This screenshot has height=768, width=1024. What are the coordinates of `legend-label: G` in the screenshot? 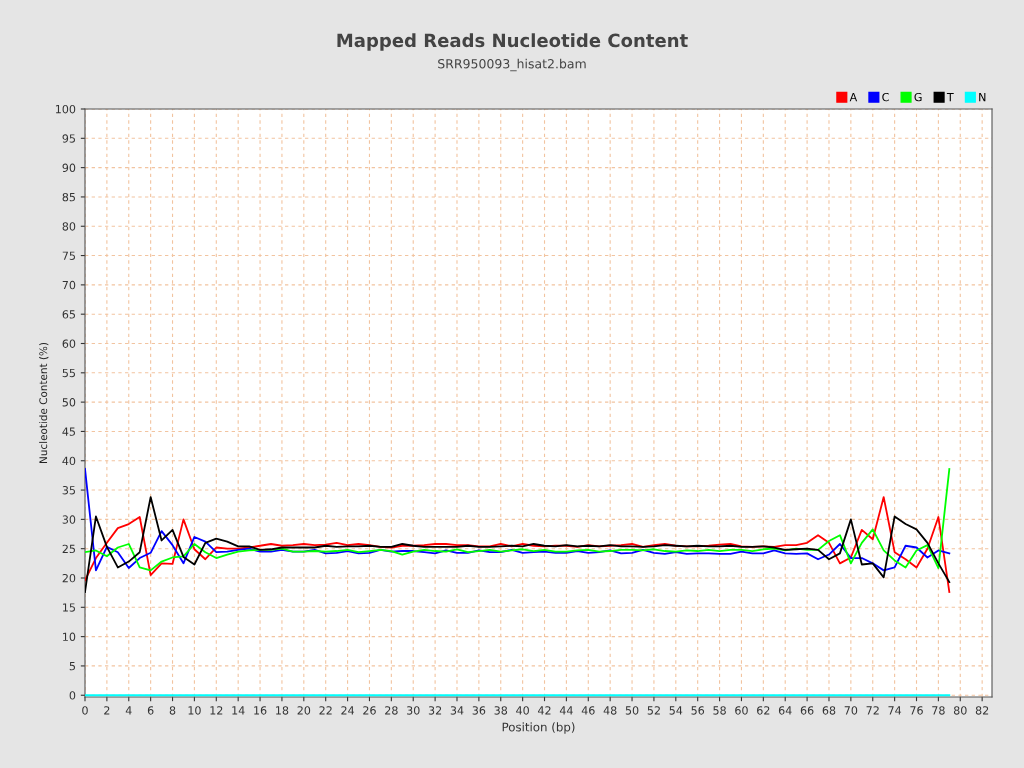 It's located at (918, 97).